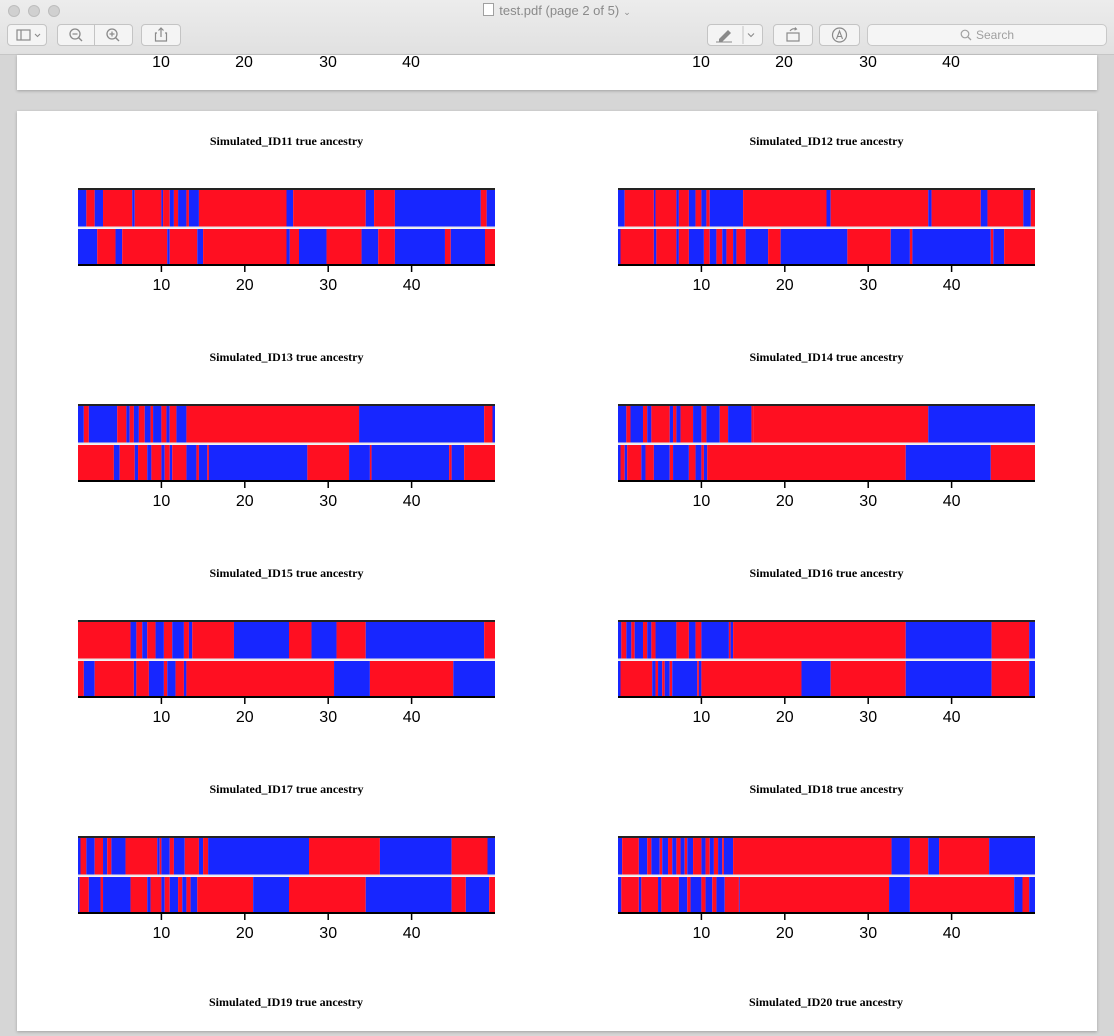  Describe the element at coordinates (161, 35) in the screenshot. I see `share-button` at that location.